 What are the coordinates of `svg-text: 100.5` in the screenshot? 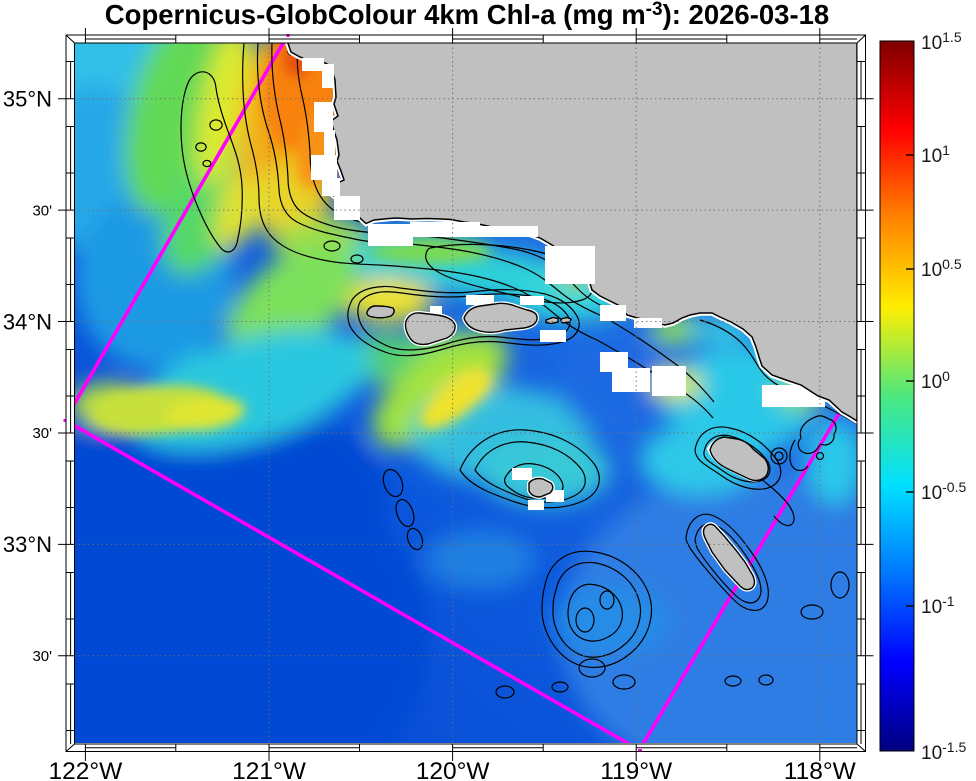 It's located at (941, 268).